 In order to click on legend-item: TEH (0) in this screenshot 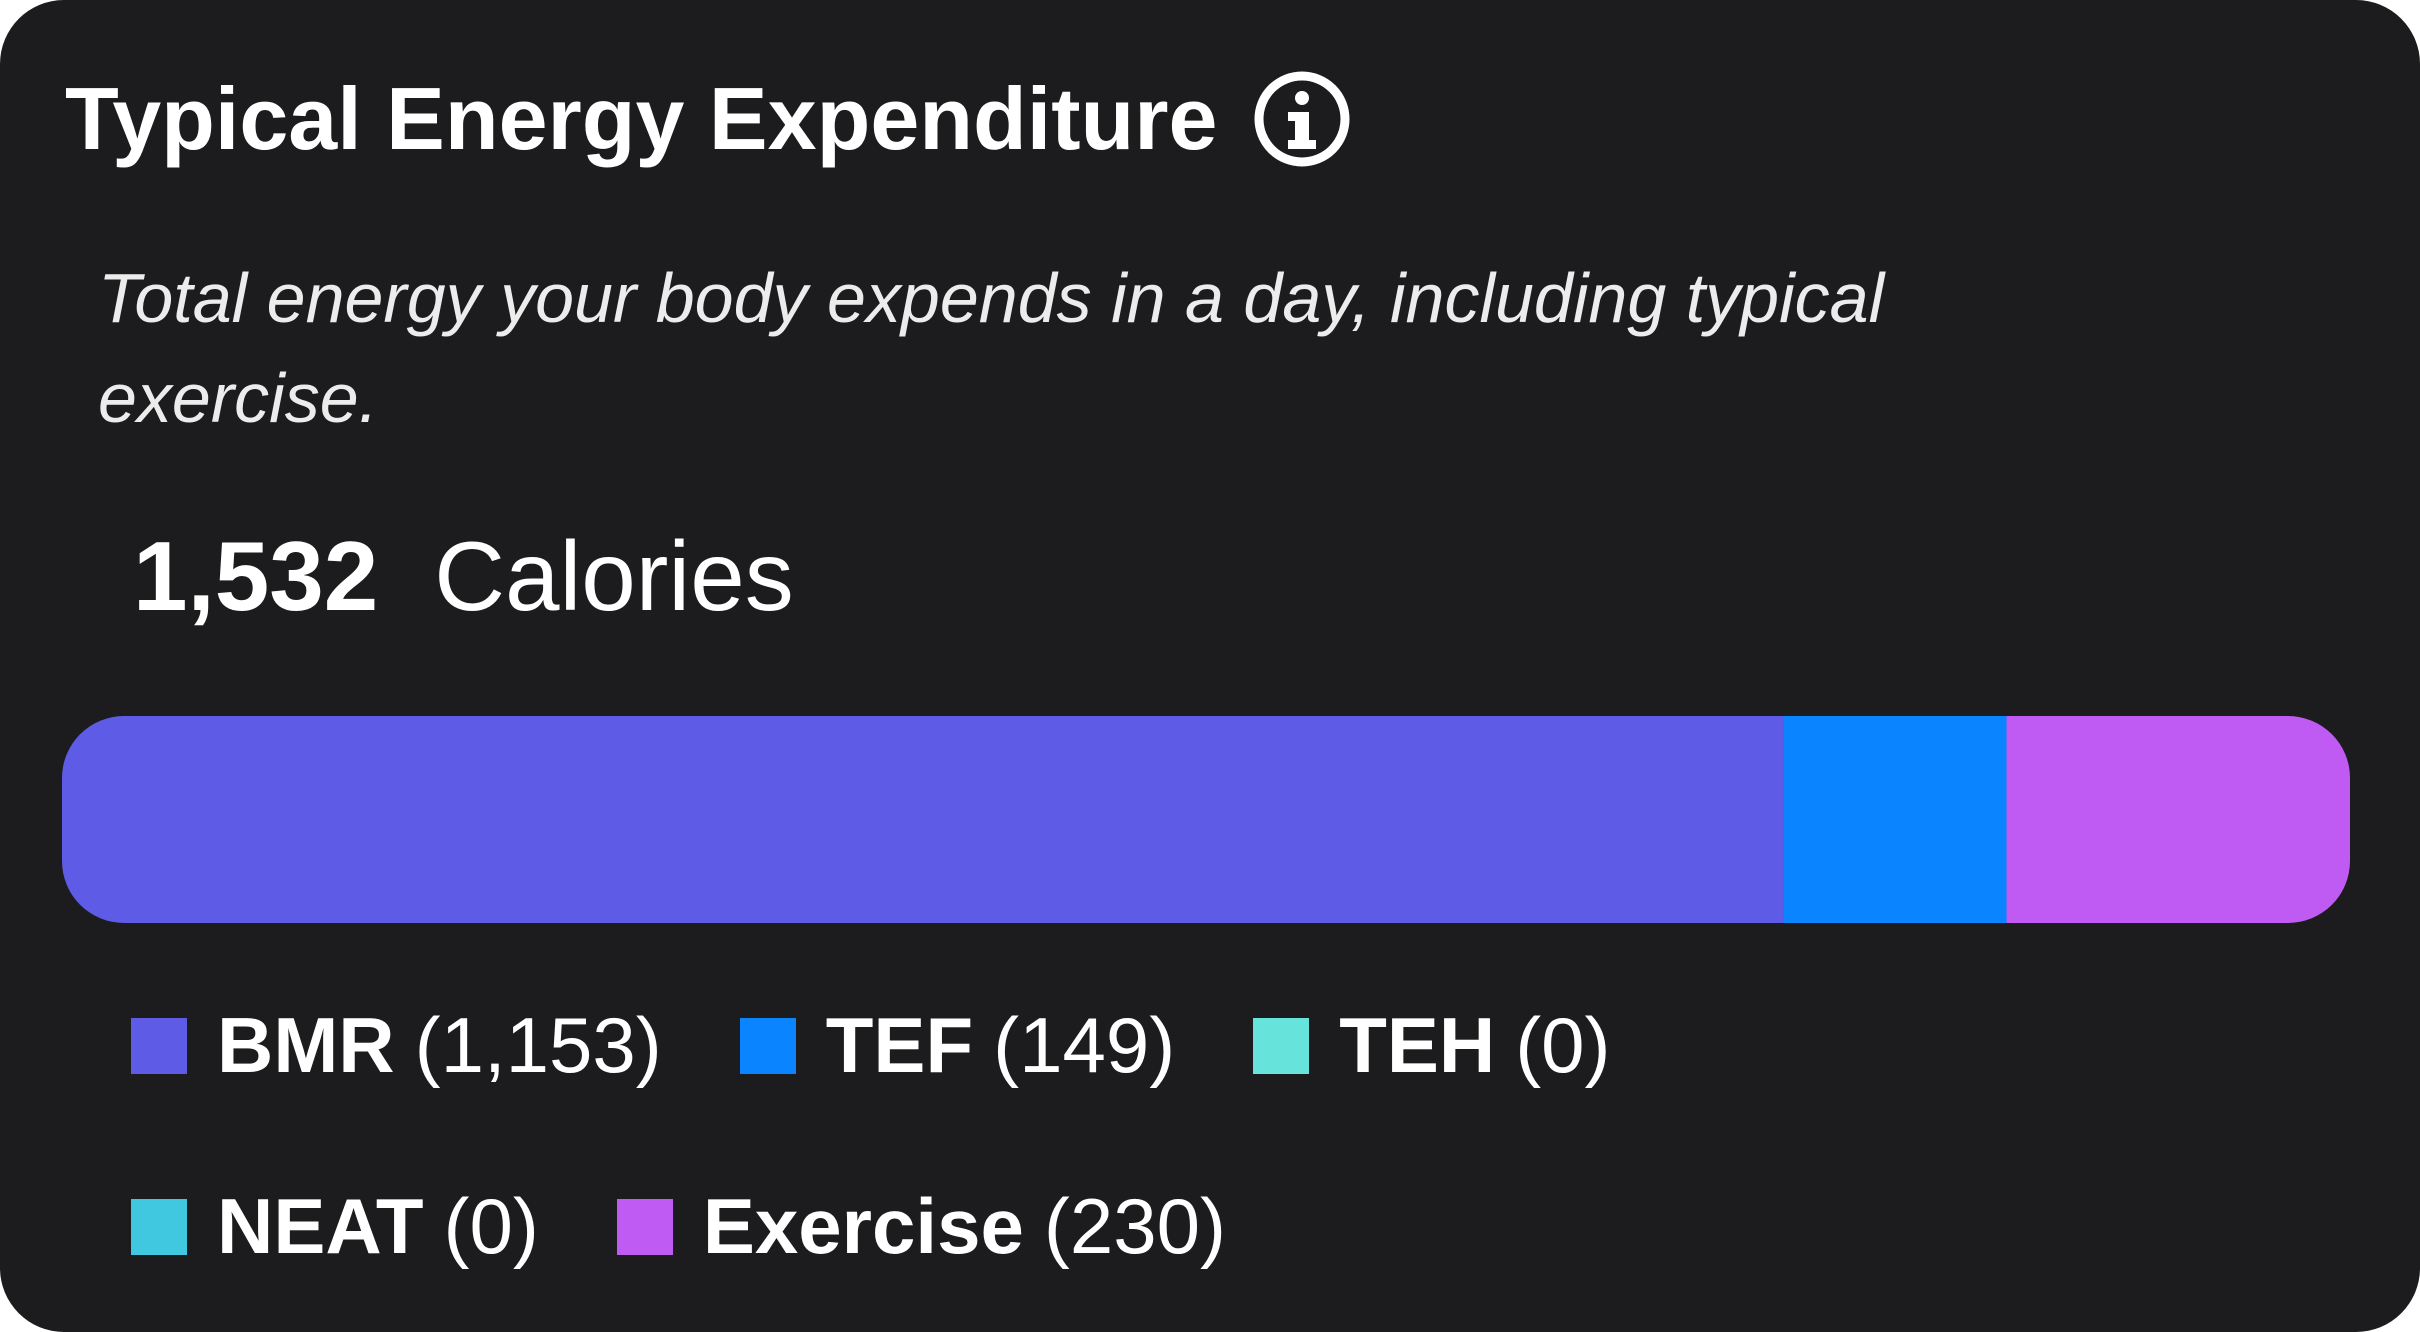, I will do `click(1432, 1045)`.